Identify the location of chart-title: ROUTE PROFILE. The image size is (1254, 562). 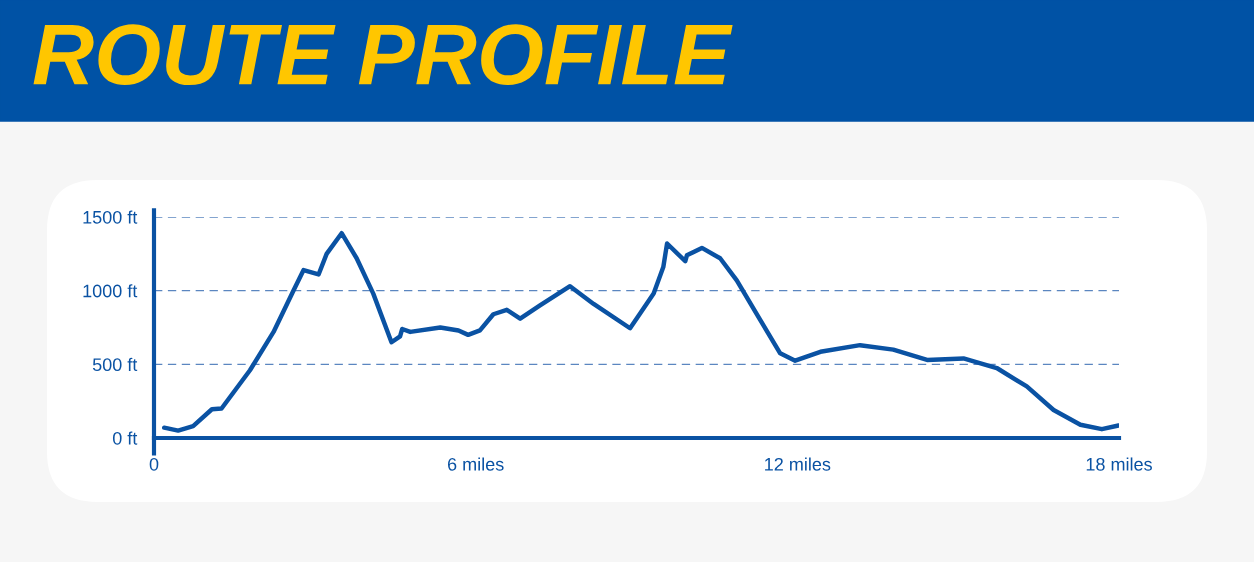
(383, 55).